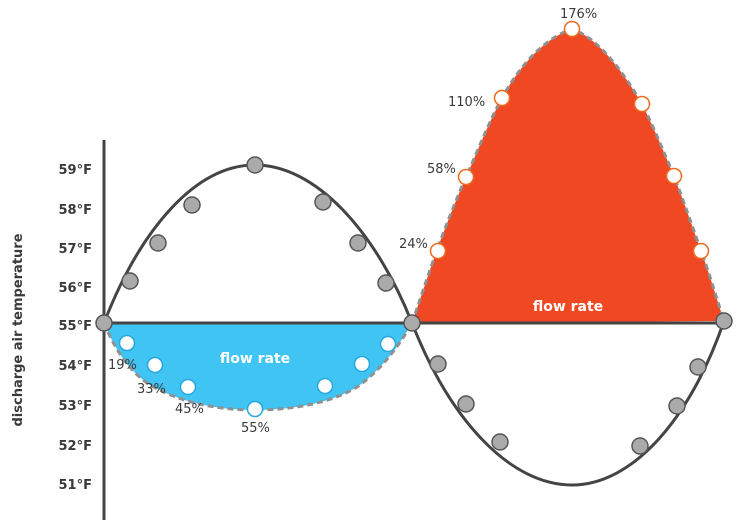  I want to click on cooling-pct-label: 33%, so click(151, 389).